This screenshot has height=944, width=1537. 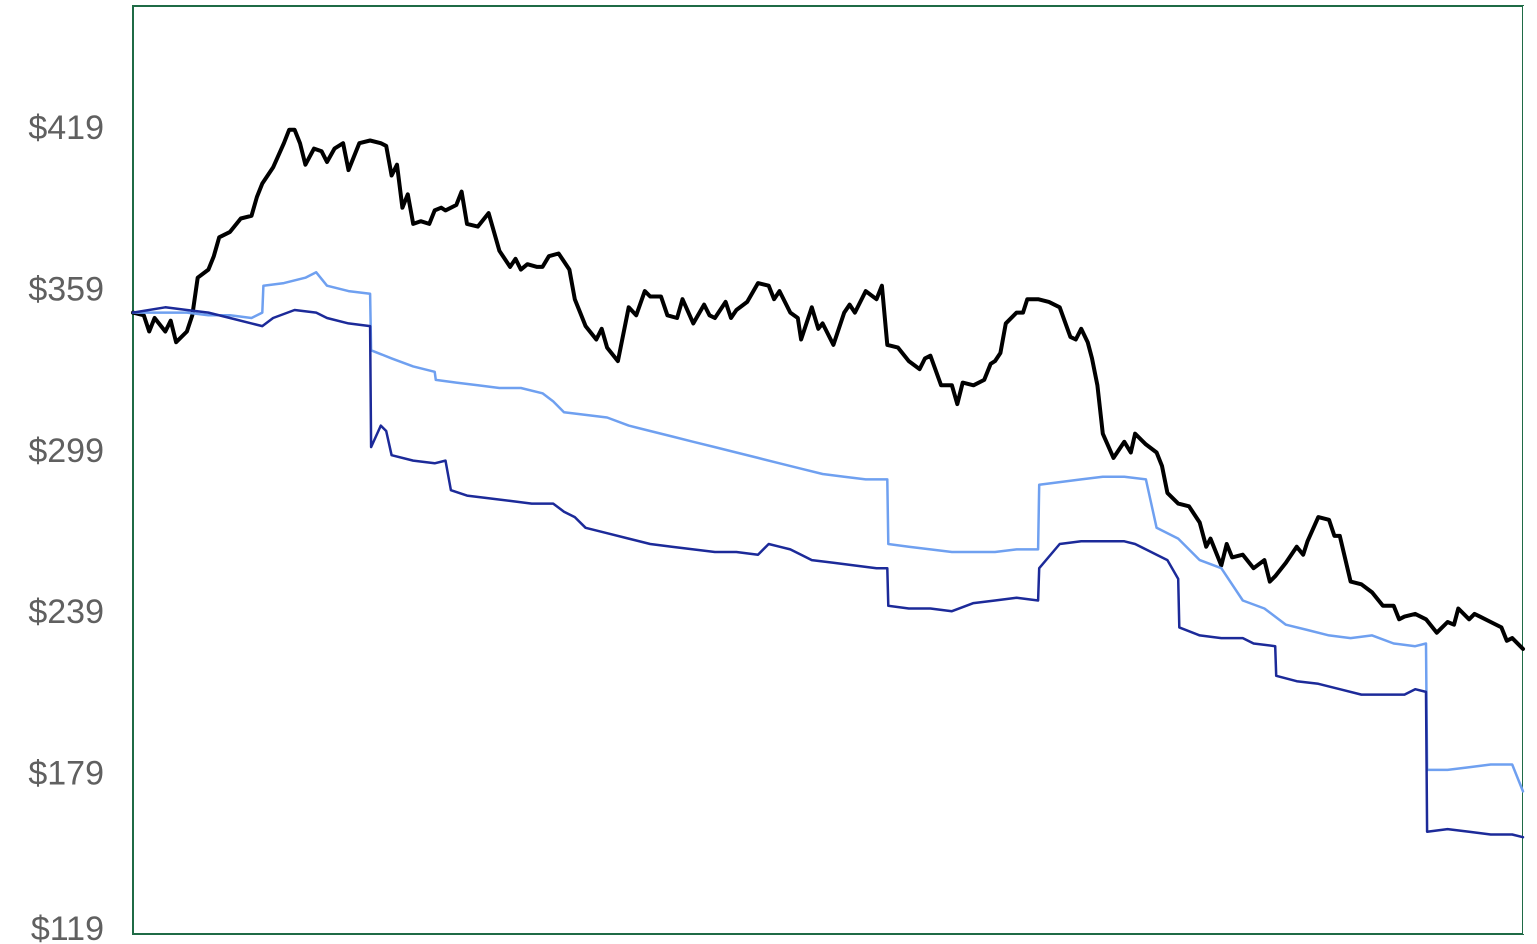 What do you see at coordinates (66, 526) in the screenshot?
I see `y-axis-ticks: $119 $179 $239 $299 $359 $419` at bounding box center [66, 526].